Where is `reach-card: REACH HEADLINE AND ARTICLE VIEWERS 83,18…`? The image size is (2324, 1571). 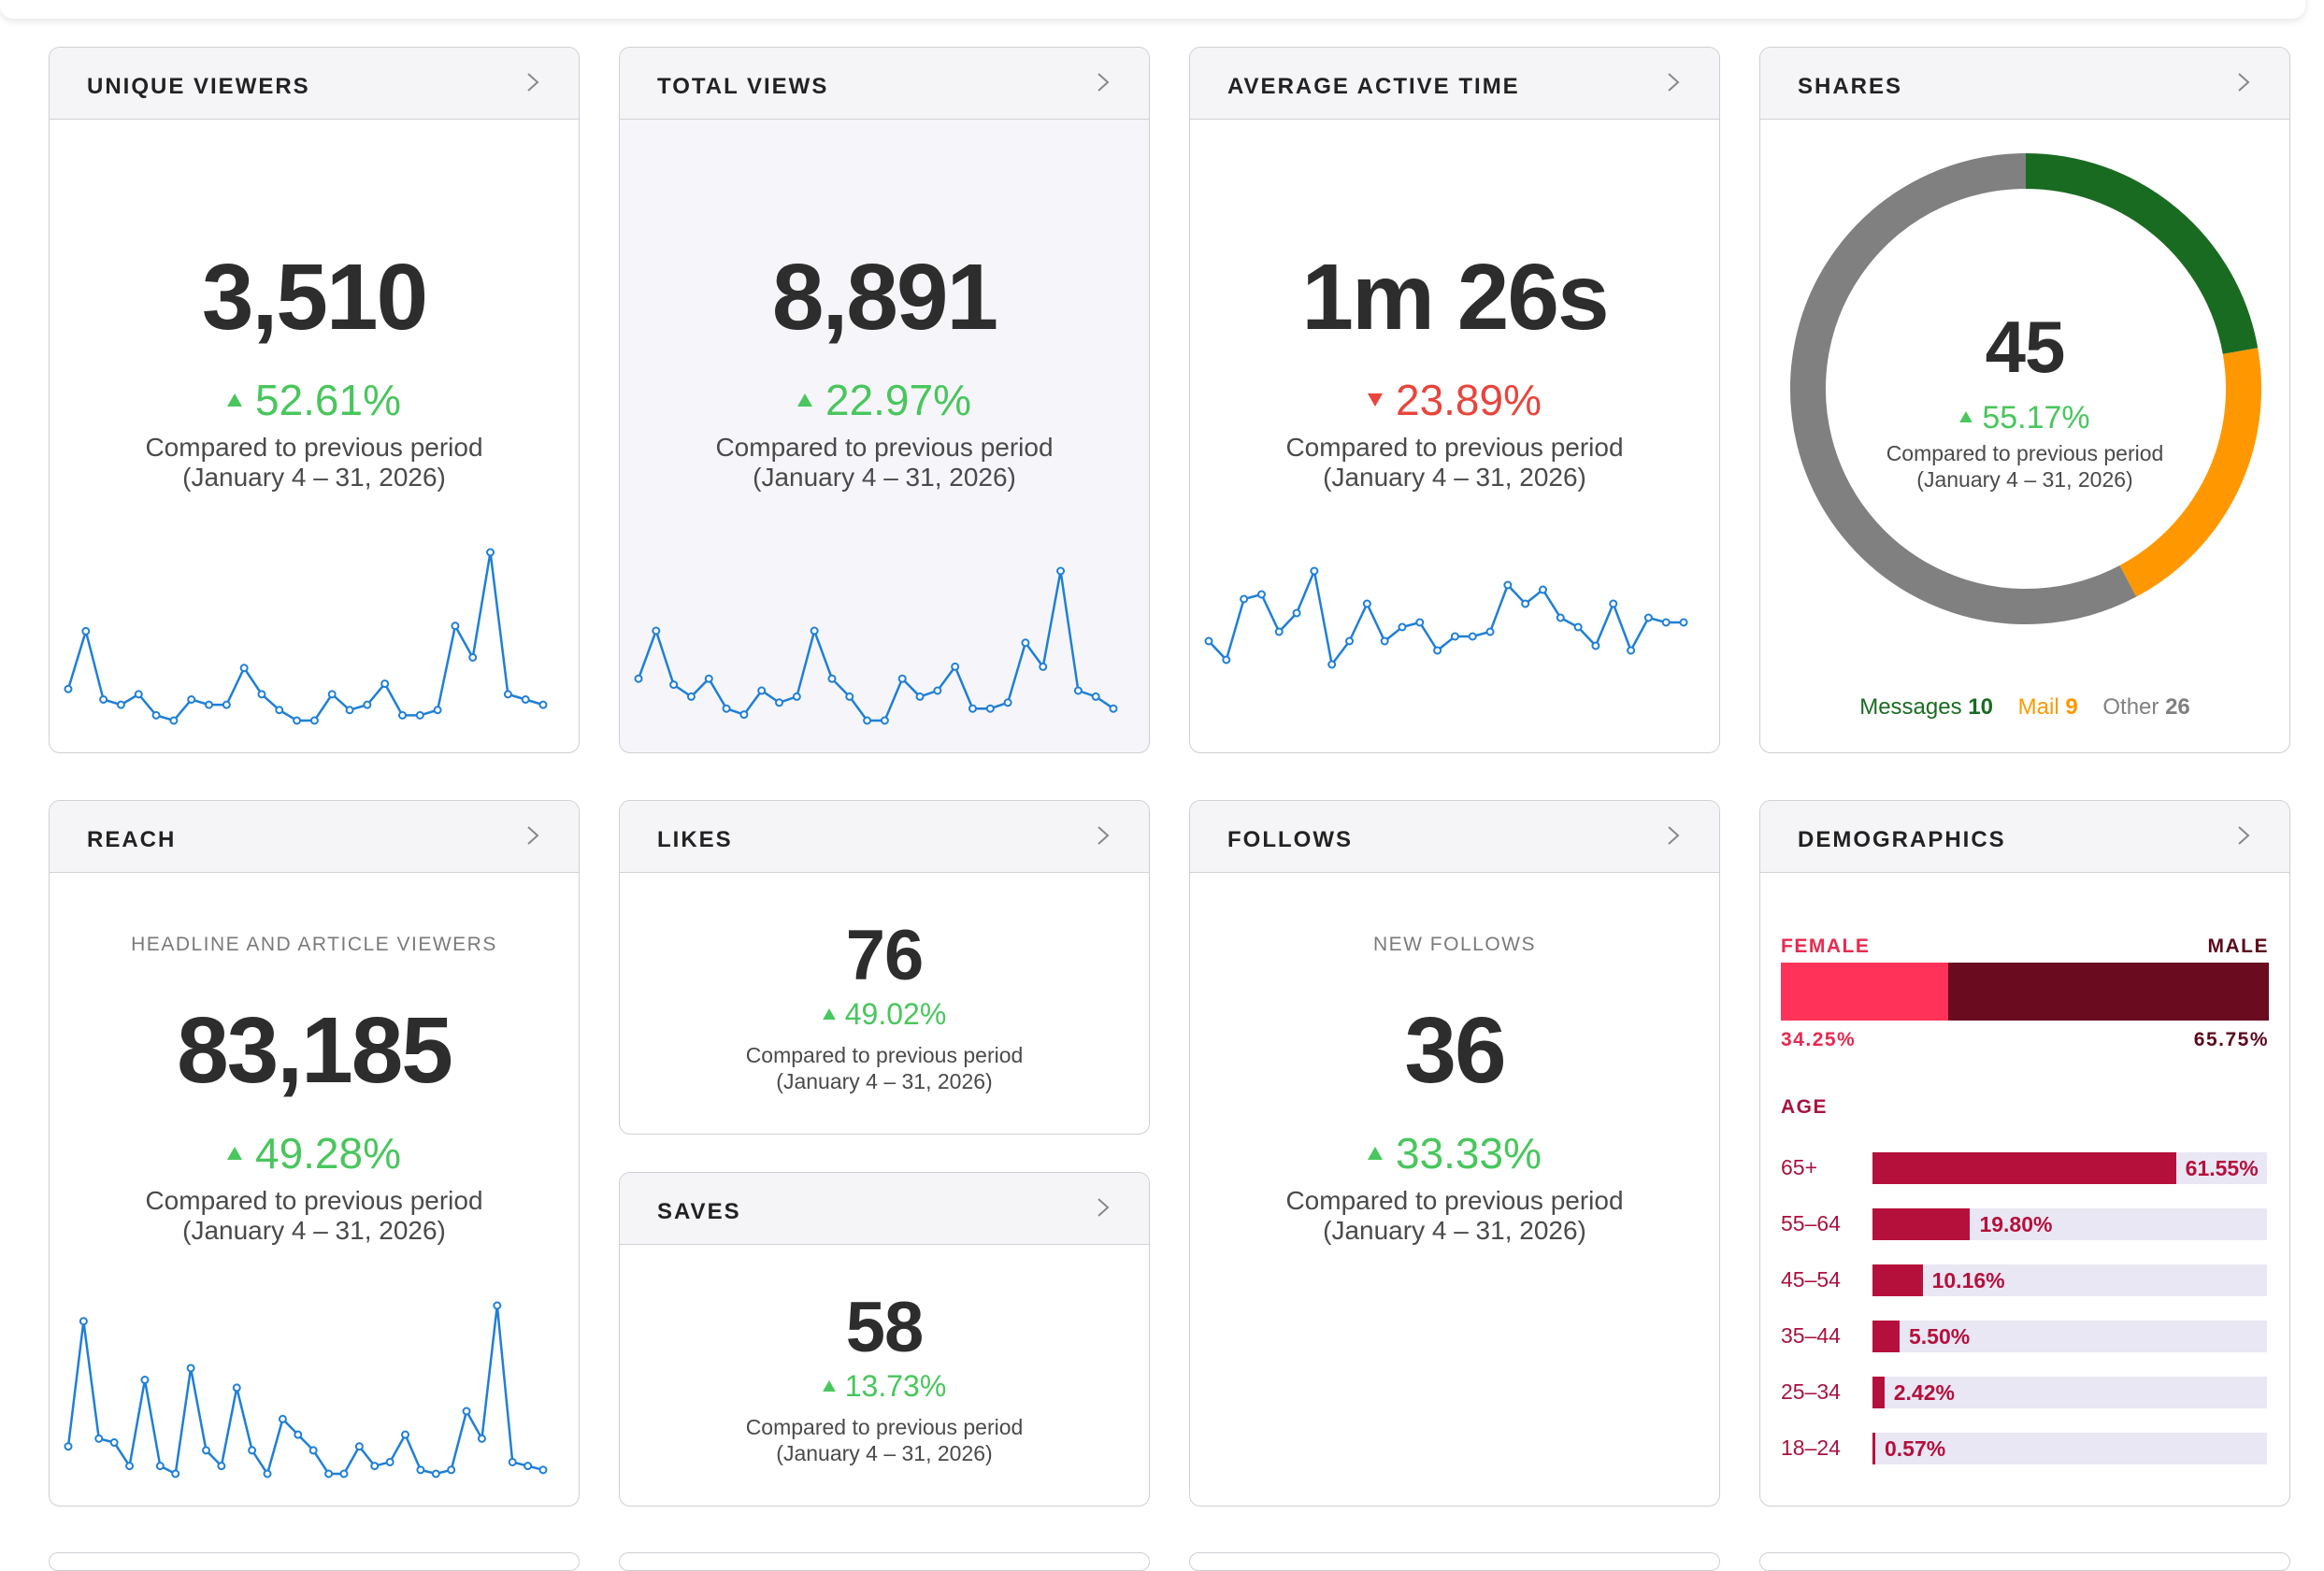
reach-card: REACH HEADLINE AND ARTICLE VIEWERS 83,18… is located at coordinates (315, 1153).